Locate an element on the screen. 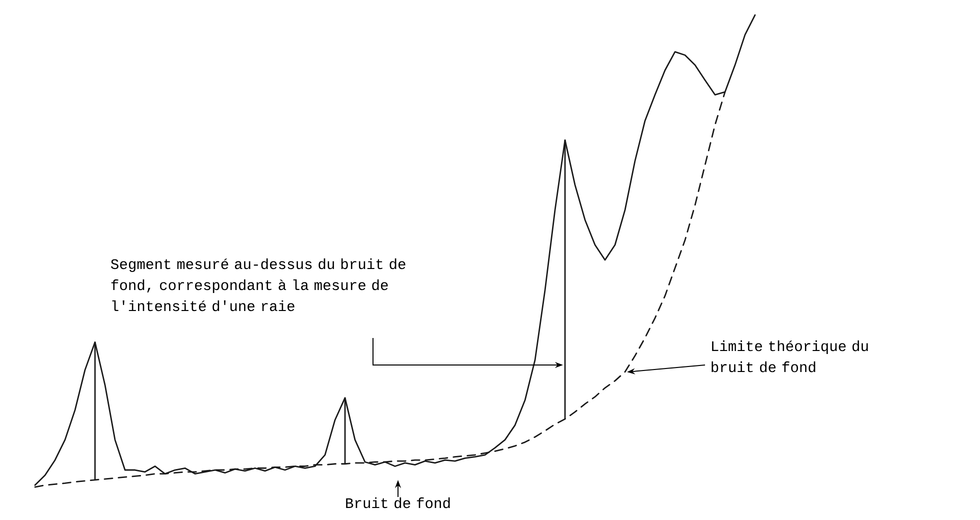 The height and width of the screenshot is (520, 980). annotation: Limite théorique du bruit de fond is located at coordinates (790, 356).